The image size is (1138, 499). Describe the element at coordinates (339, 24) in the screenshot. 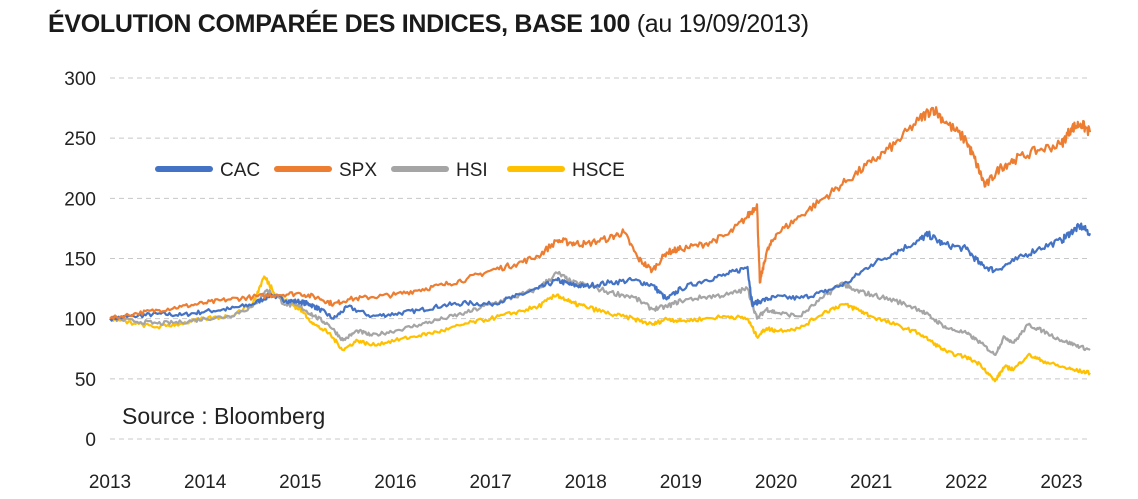

I see `chart-title-main: ÉVOLUTION COMPARÉE DES INDICES, BASE 100` at that location.